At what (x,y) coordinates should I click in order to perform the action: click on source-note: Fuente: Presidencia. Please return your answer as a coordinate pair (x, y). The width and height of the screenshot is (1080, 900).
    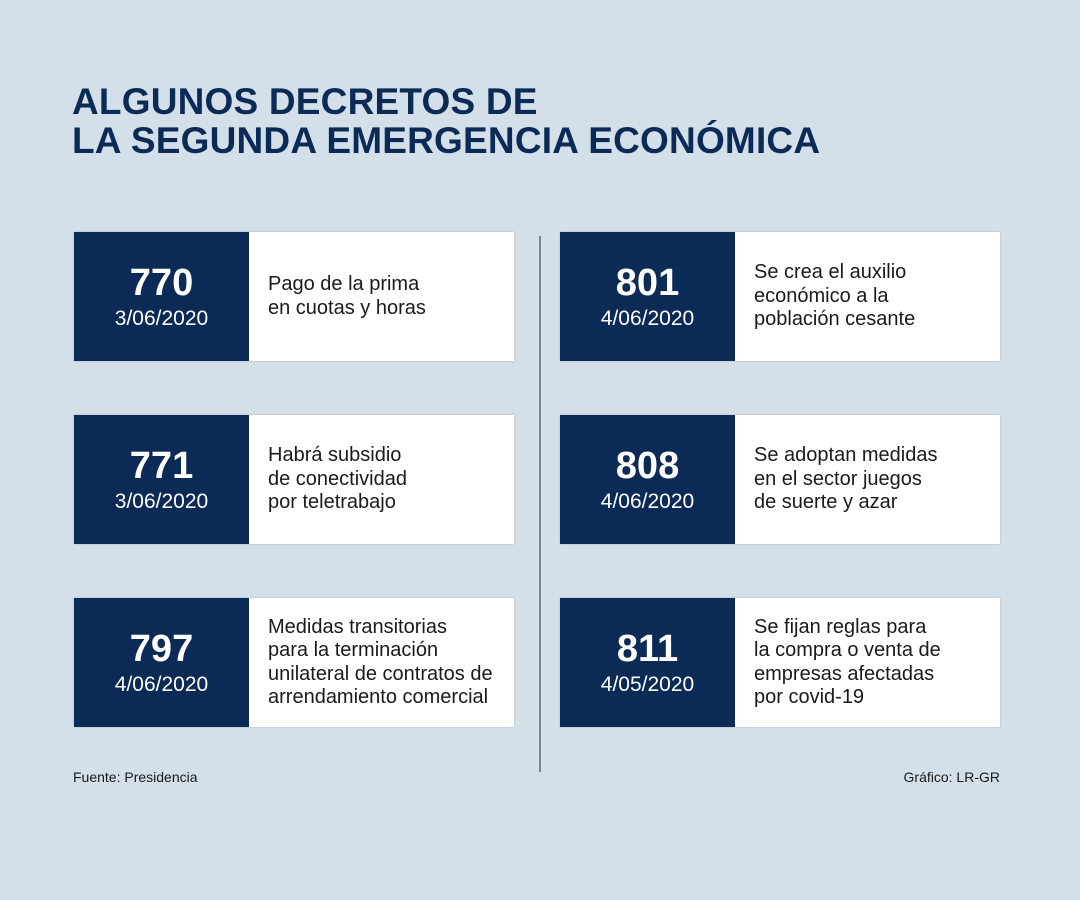
    Looking at the image, I should click on (135, 777).